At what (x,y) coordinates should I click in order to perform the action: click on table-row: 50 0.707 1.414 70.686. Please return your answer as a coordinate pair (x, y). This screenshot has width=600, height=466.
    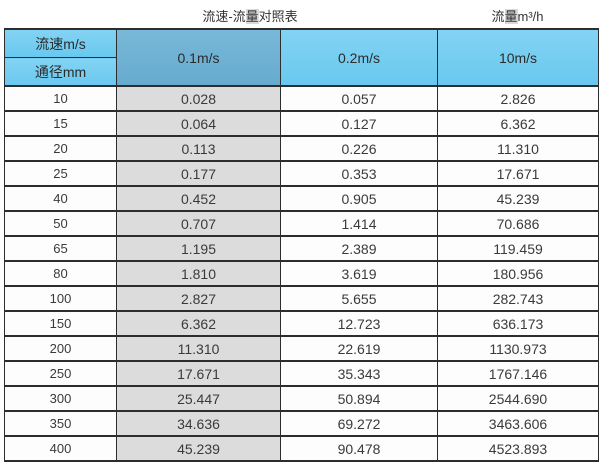
    Looking at the image, I should click on (301, 223).